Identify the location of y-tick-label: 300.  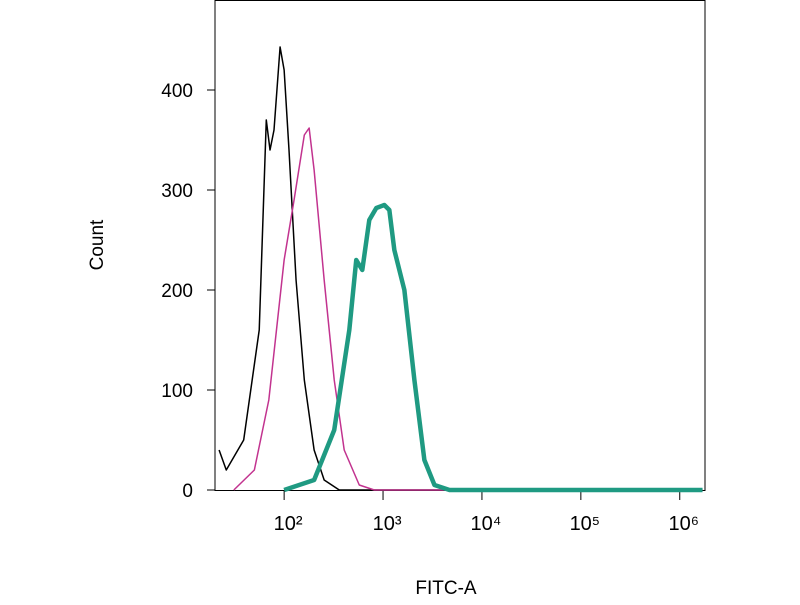
(177, 191).